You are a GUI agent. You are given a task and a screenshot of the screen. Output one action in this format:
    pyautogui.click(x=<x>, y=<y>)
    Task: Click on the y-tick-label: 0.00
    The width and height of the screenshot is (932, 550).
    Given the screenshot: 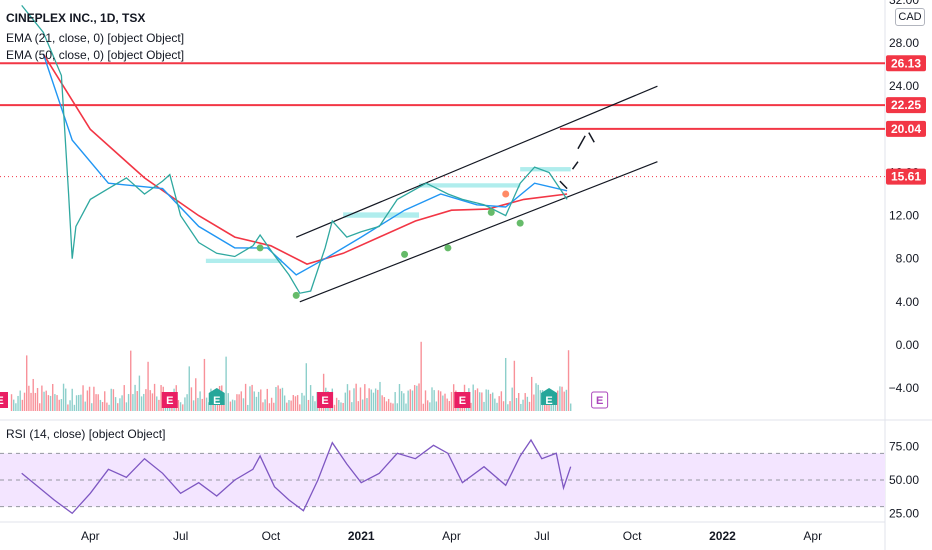 What is the action you would take?
    pyautogui.click(x=908, y=345)
    